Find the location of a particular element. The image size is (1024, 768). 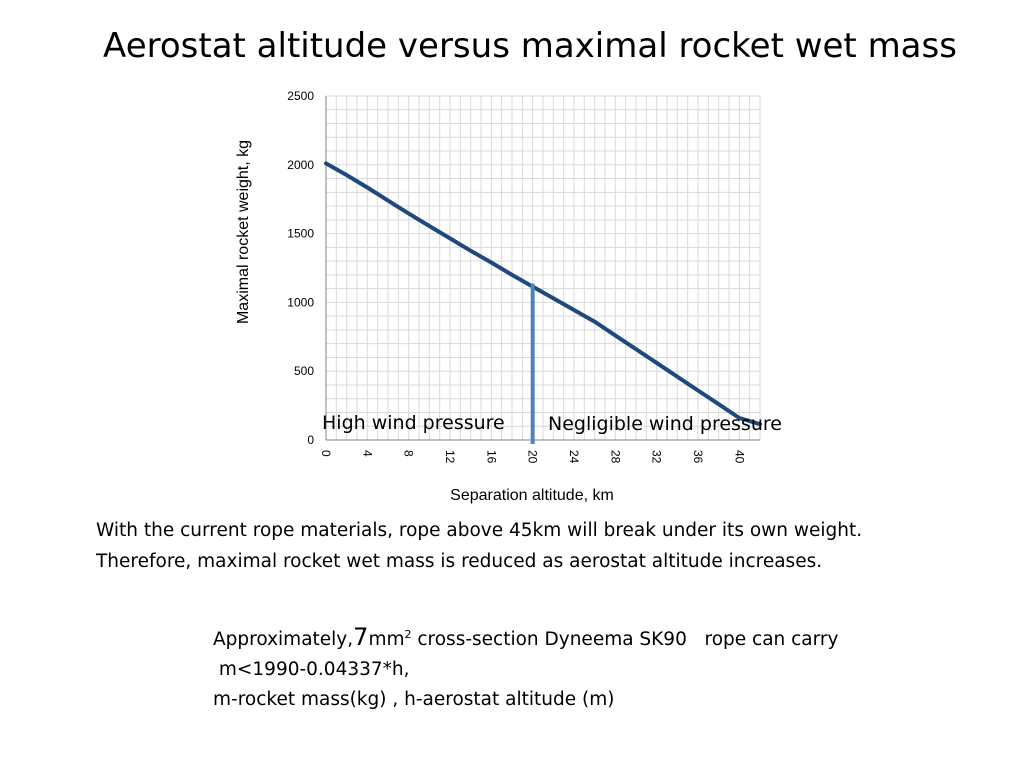

y-axis-title: Maximal rocket weight, kg is located at coordinates (243, 232).